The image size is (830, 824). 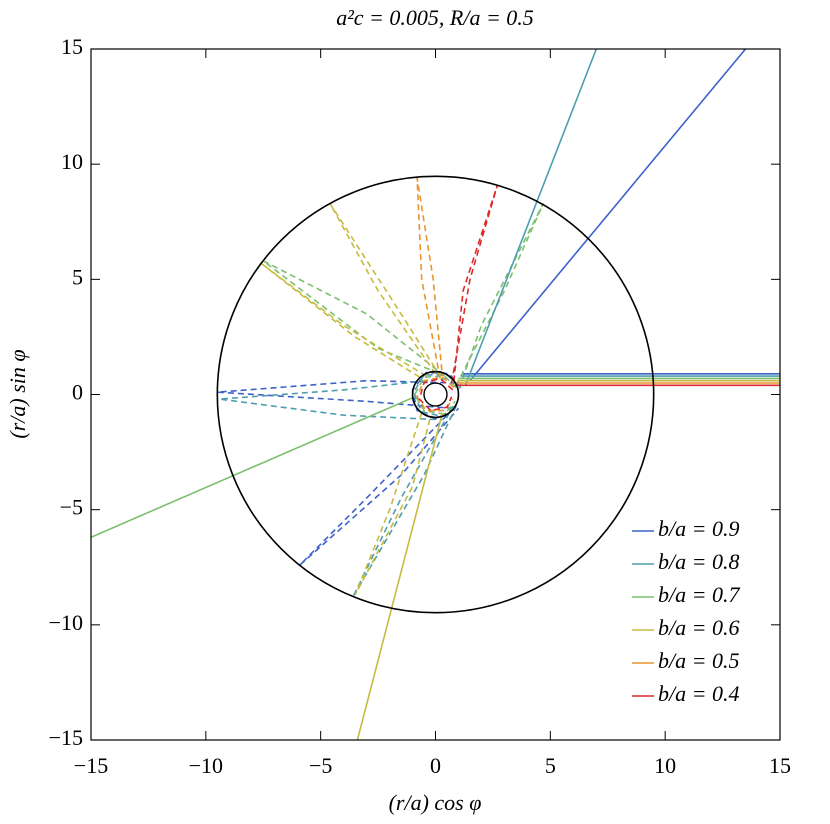 I want to click on y-tick-label: −10, so click(x=66, y=622).